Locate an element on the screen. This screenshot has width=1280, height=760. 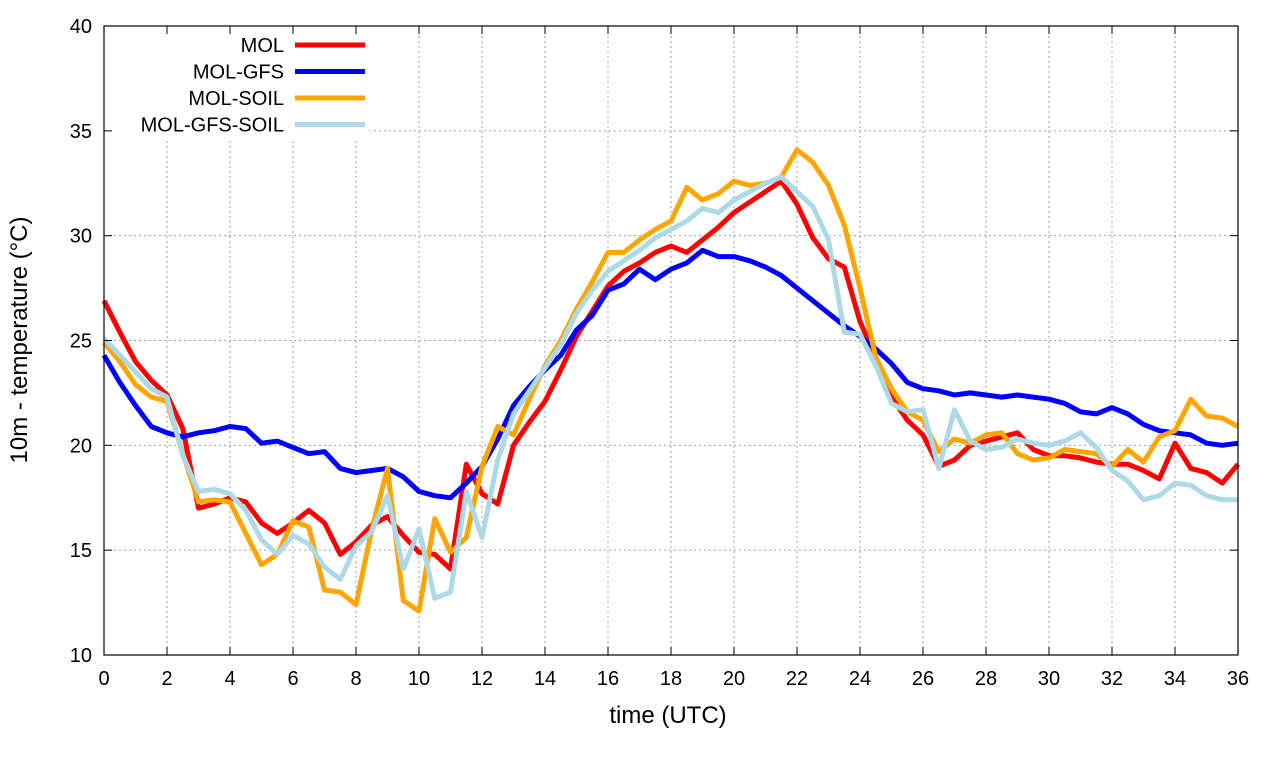
x-tick-label: 0 is located at coordinates (103, 679).